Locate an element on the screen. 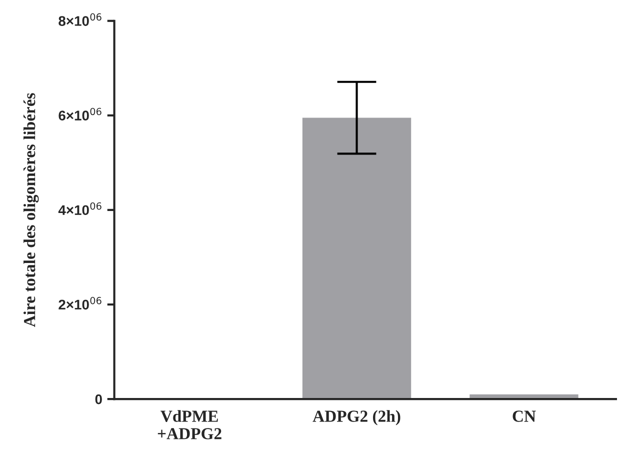 The height and width of the screenshot is (464, 635). x-tick-label: ADPG2 (2h) is located at coordinates (356, 418).